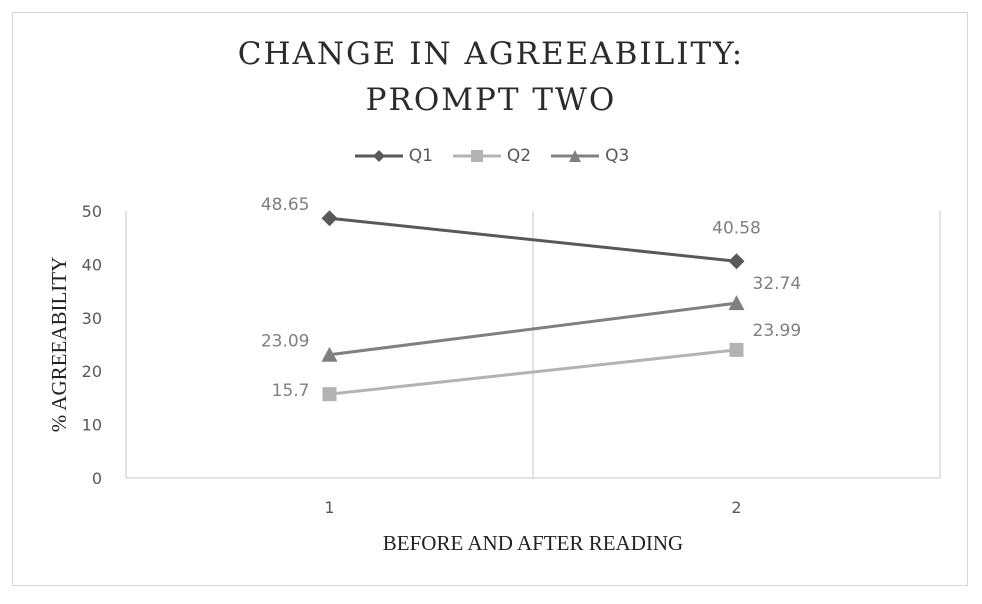 The height and width of the screenshot is (604, 982). I want to click on data-label-q1: 48.65, so click(285, 205).